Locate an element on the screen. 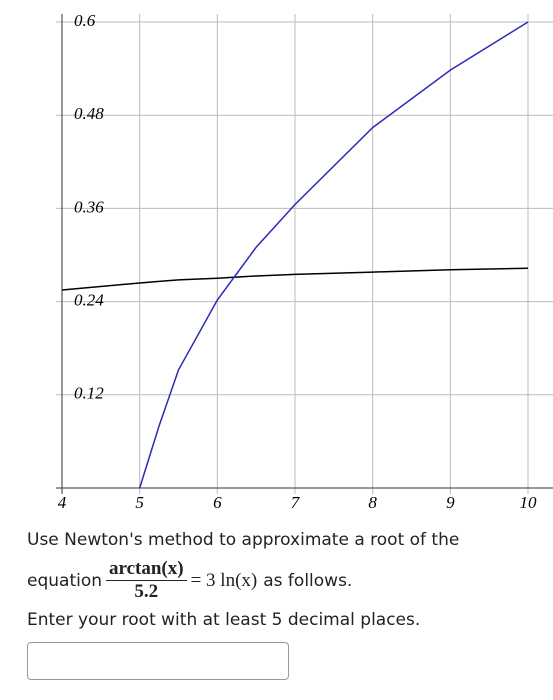 The image size is (553, 700). x-tick-label: 9 is located at coordinates (450, 502).